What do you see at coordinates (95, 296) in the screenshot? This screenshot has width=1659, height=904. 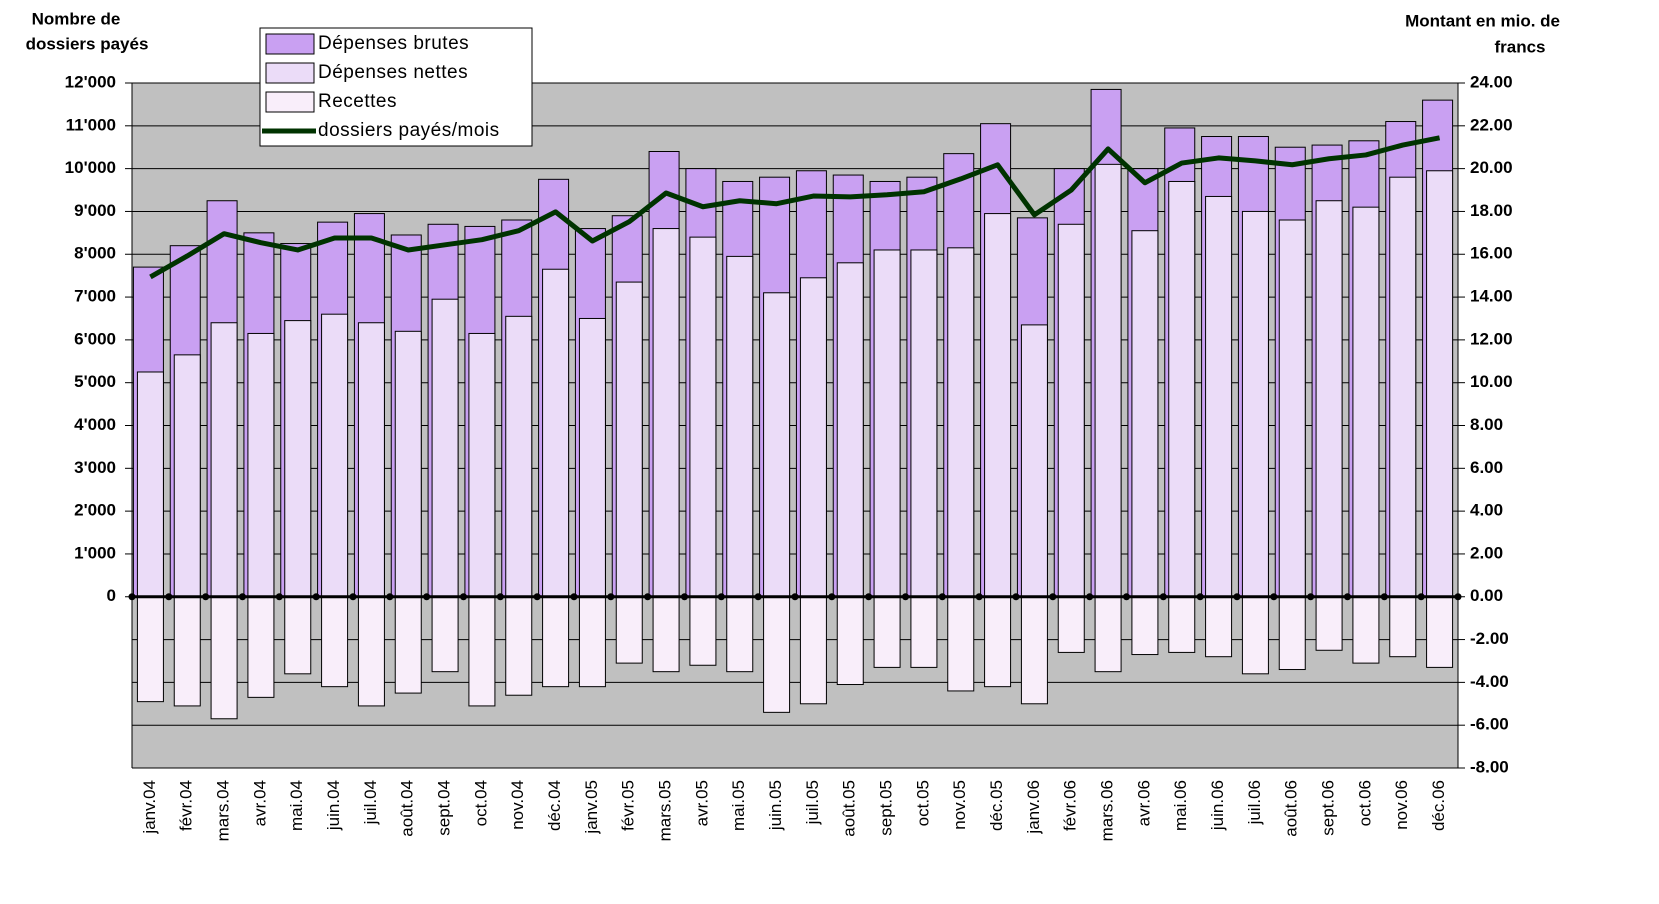 I see `y-tick-label: 7'000` at bounding box center [95, 296].